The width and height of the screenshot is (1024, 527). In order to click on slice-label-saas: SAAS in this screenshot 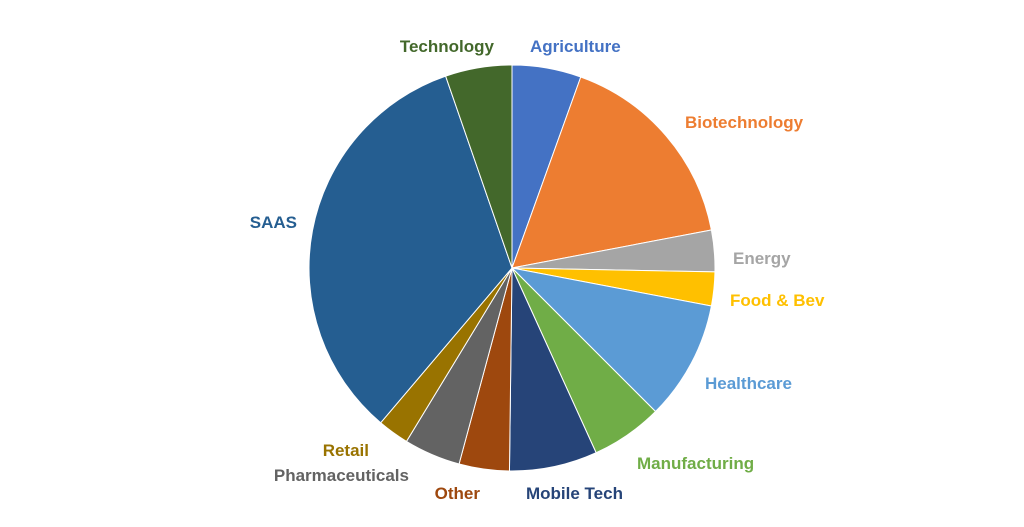, I will do `click(273, 222)`.